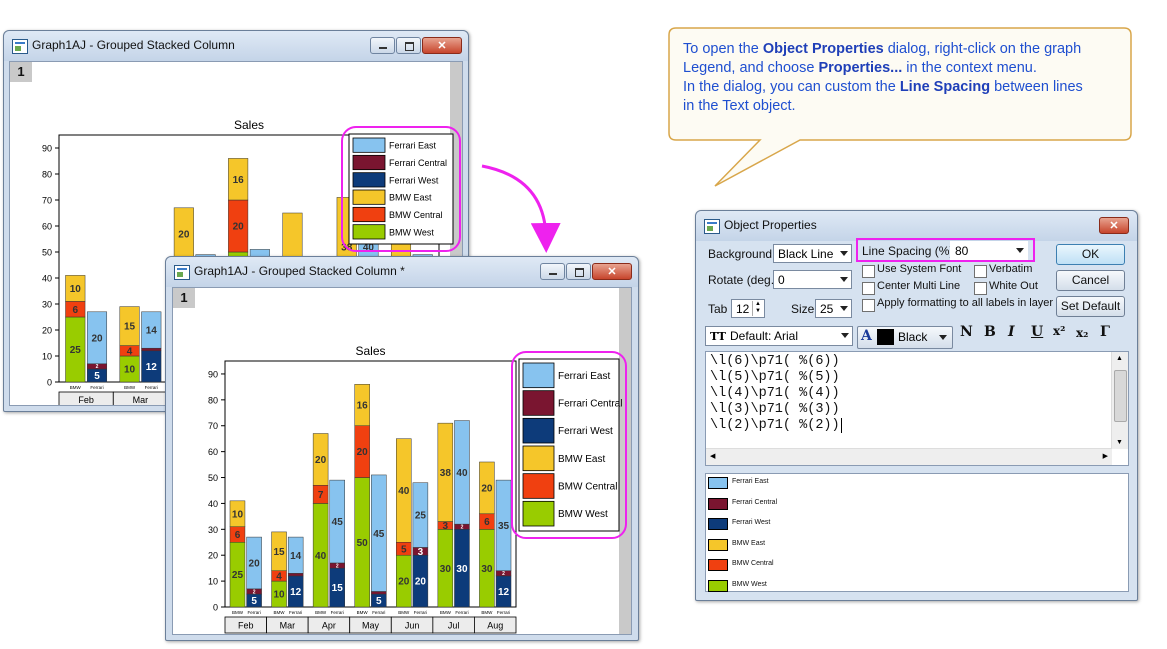 The width and height of the screenshot is (1167, 649). What do you see at coordinates (370, 484) in the screenshot?
I see `plot-frame` at bounding box center [370, 484].